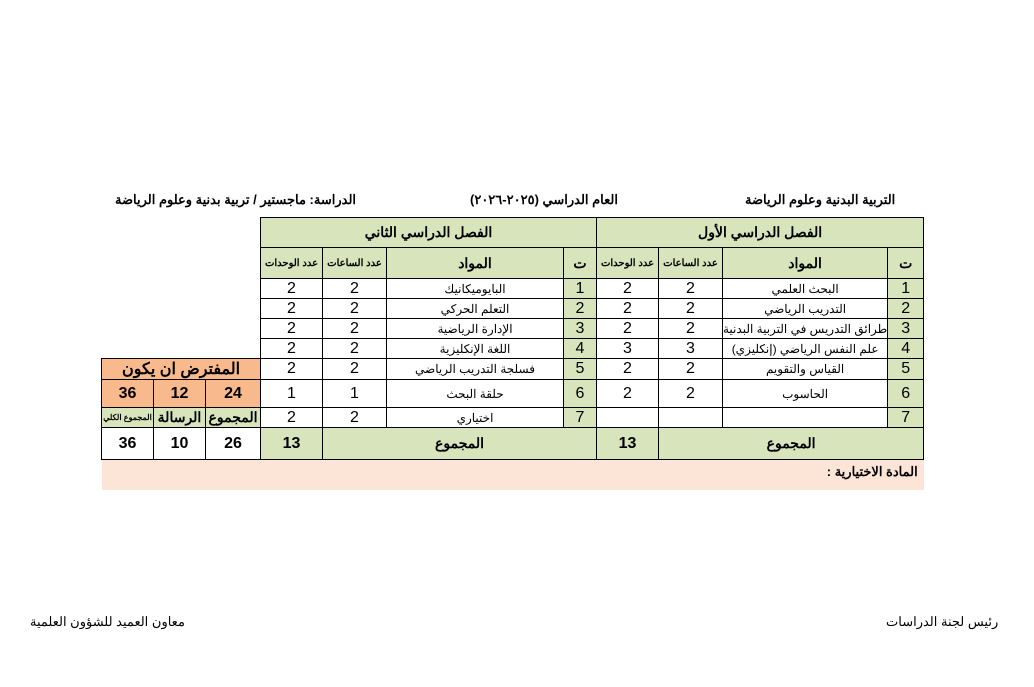 The width and height of the screenshot is (1034, 687). What do you see at coordinates (127, 393) in the screenshot?
I see `expected-grand: 36` at bounding box center [127, 393].